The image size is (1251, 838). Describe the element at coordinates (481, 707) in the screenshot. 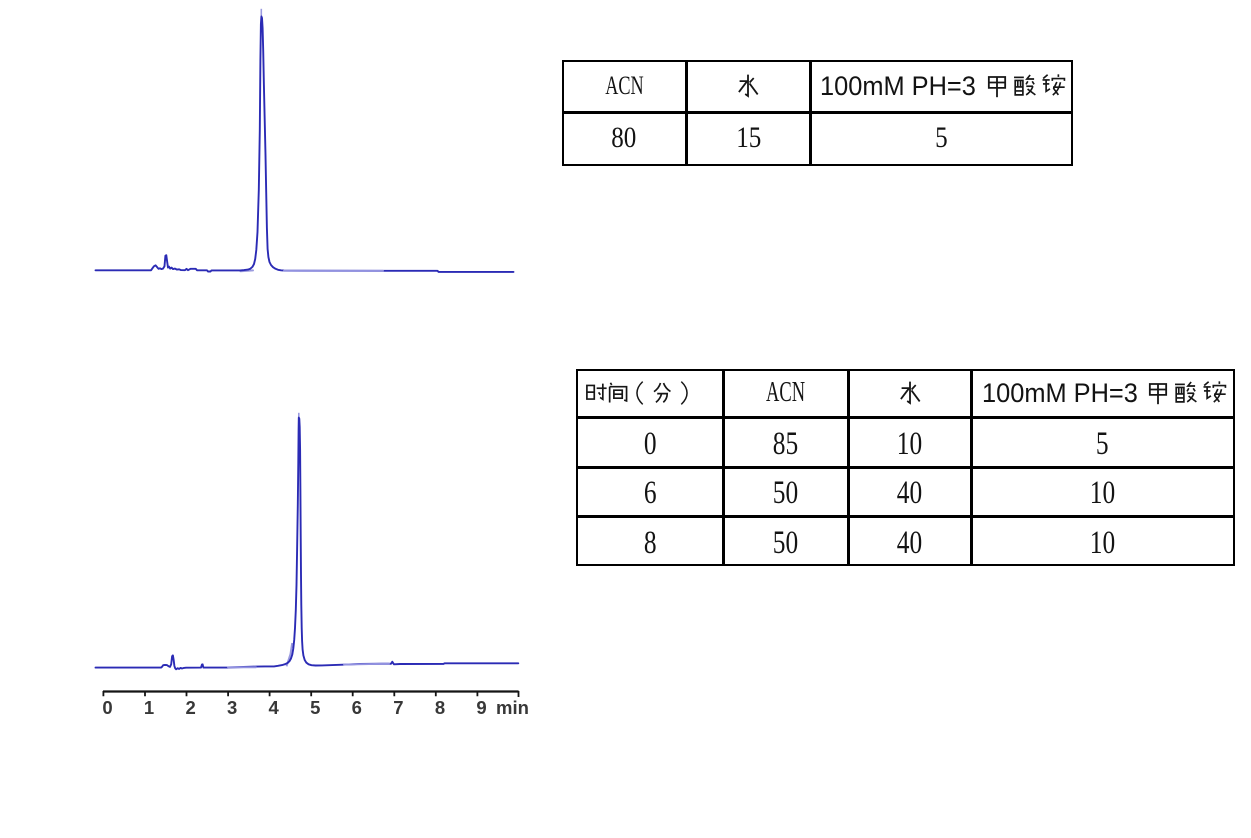

I see `svg-text: 9` at that location.